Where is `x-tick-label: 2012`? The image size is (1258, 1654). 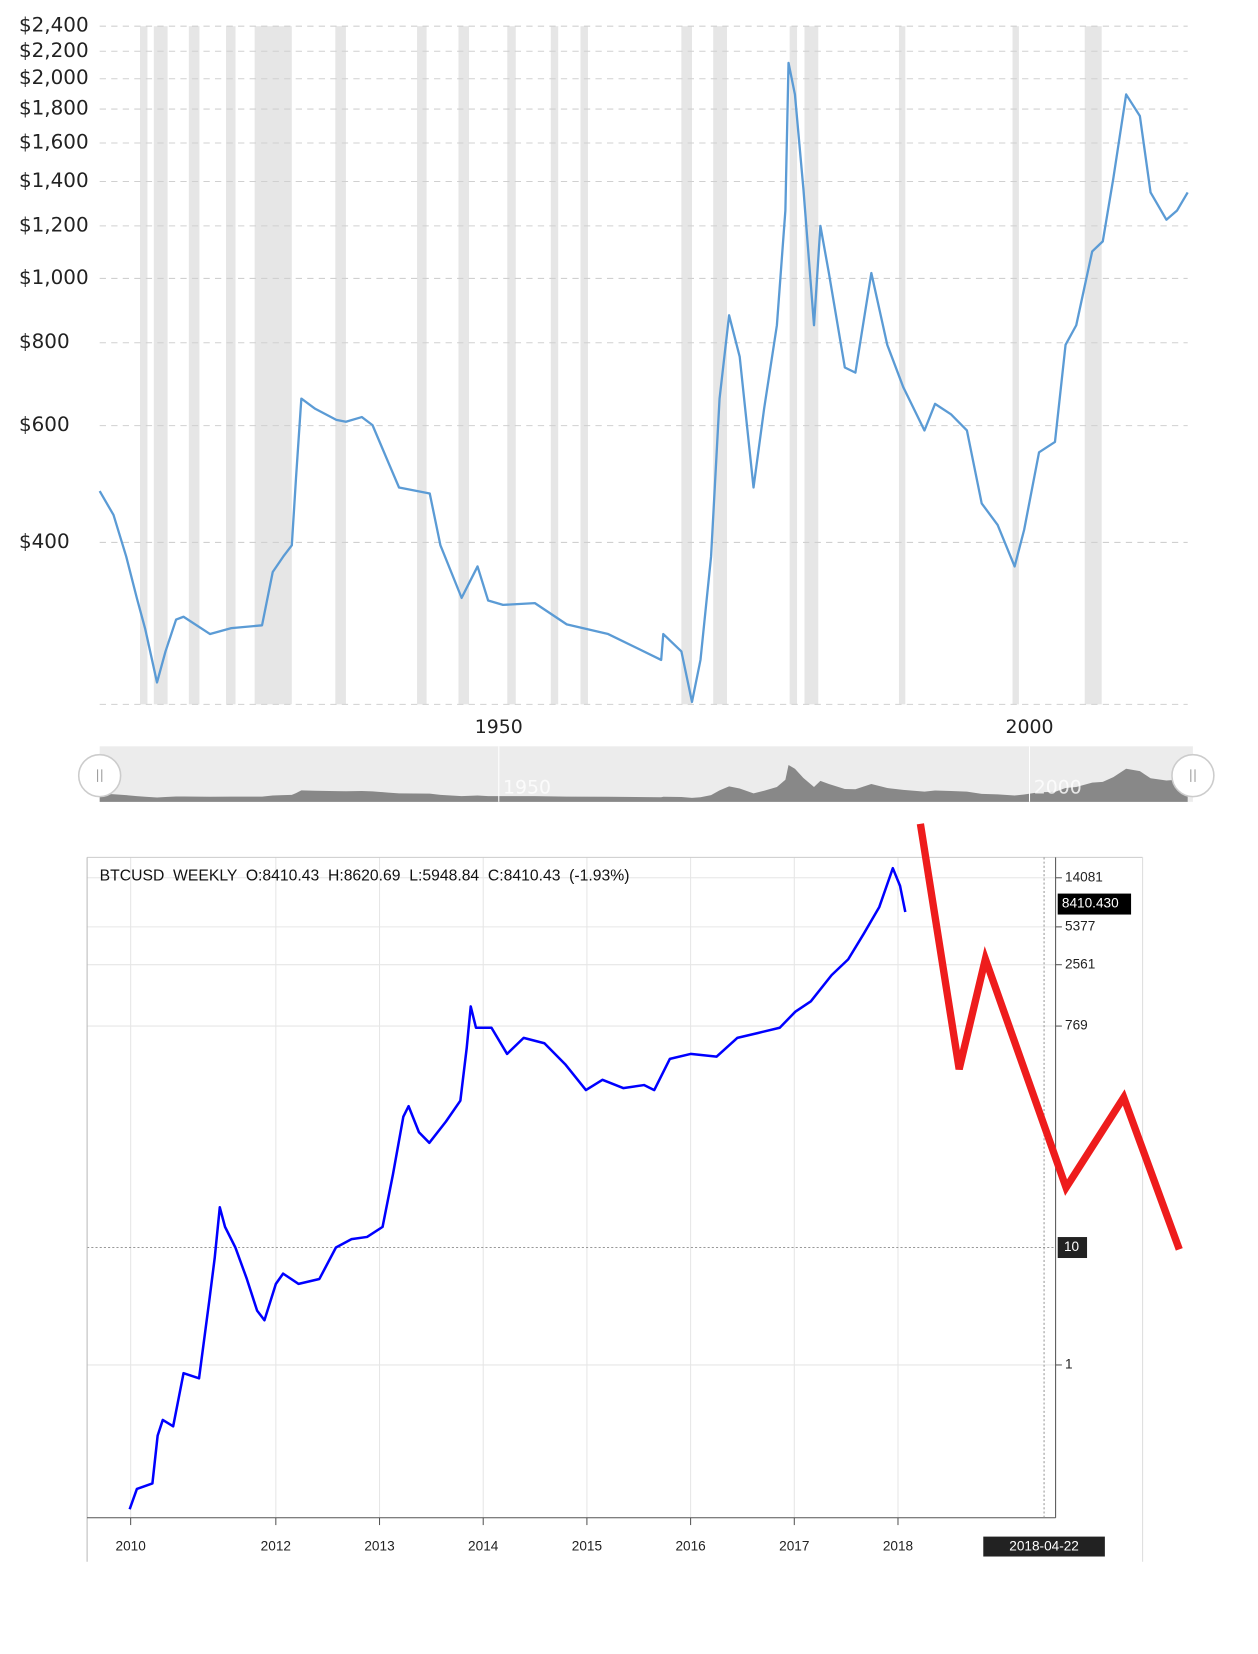 x-tick-label: 2012 is located at coordinates (276, 1546).